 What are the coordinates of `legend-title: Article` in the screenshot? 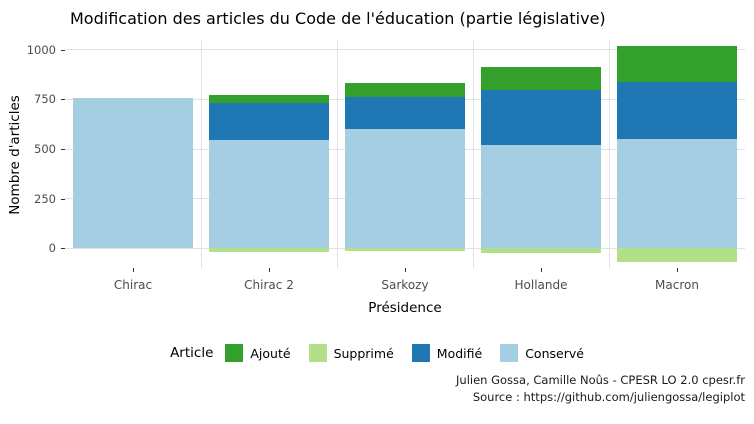 It's located at (192, 353).